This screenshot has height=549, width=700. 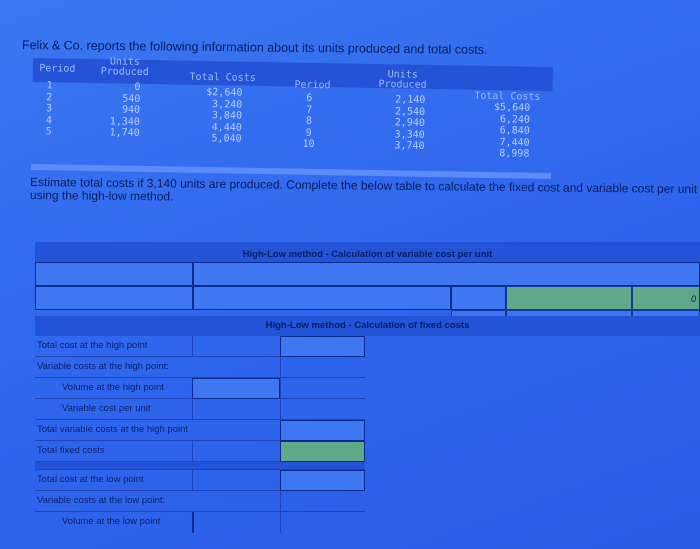 I want to click on volume-high-input, so click(x=236, y=388).